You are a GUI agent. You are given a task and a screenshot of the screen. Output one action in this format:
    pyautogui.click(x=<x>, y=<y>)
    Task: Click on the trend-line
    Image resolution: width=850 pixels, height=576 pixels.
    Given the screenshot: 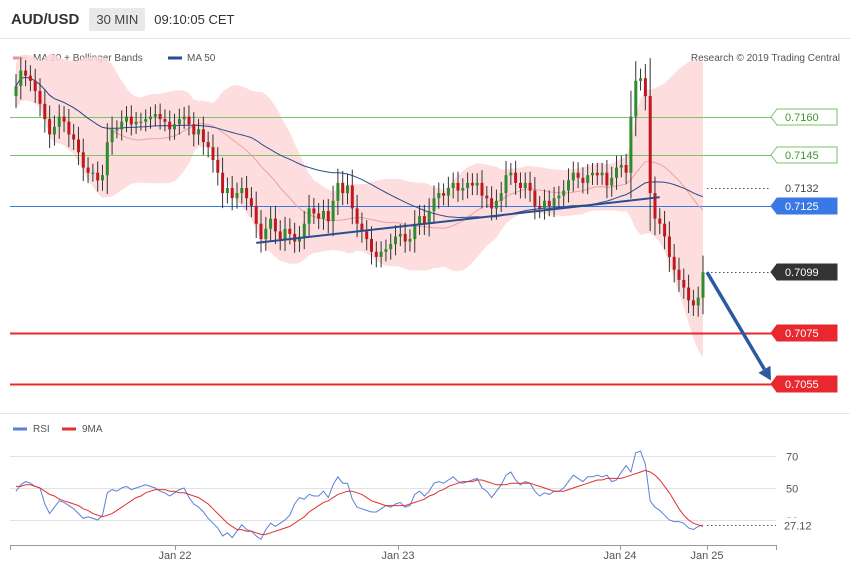 What is the action you would take?
    pyautogui.click(x=458, y=220)
    